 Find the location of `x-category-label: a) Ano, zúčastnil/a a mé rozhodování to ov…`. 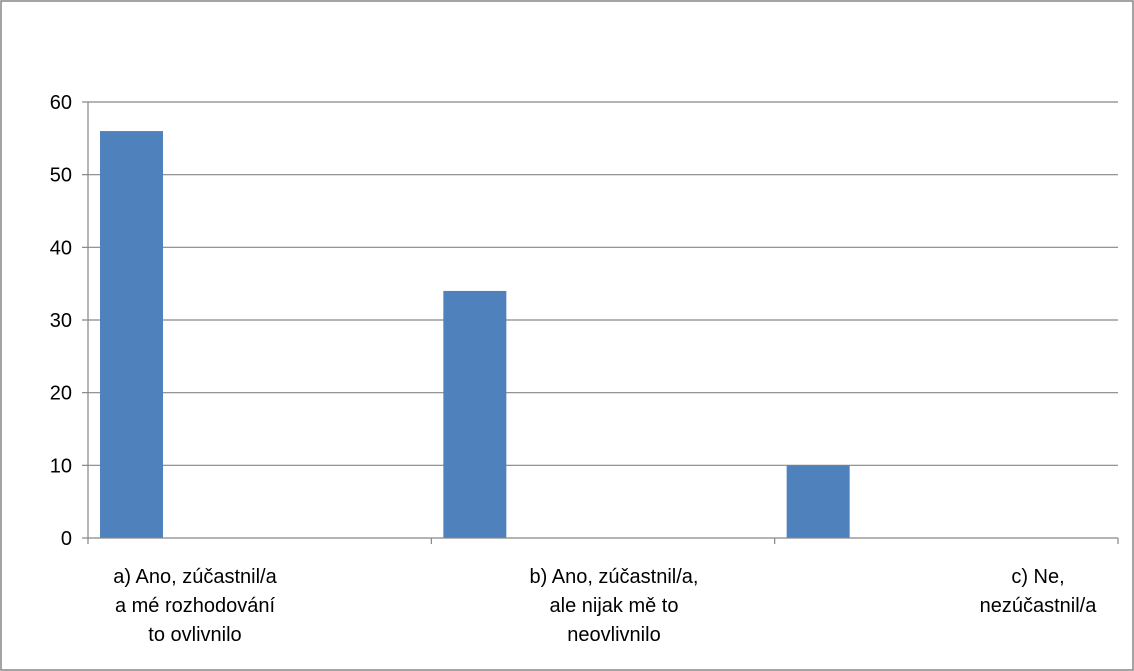

x-category-label: a) Ano, zúčastnil/a a mé rozhodování to ov… is located at coordinates (195, 606).